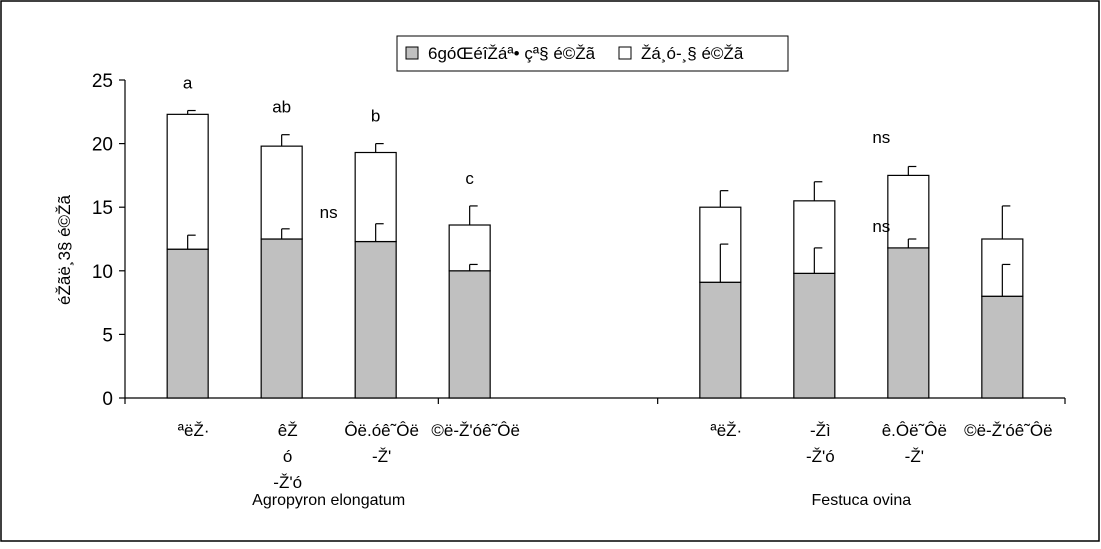  Describe the element at coordinates (288, 430) in the screenshot. I see `x-category-label: êŽ` at that location.